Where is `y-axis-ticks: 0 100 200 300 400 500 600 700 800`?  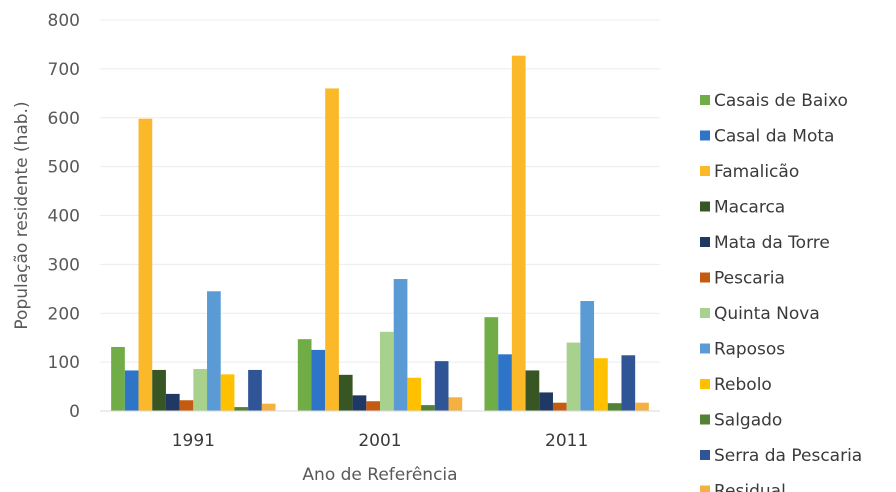 y-axis-ticks: 0 100 200 300 400 500 600 700 800 is located at coordinates (64, 216).